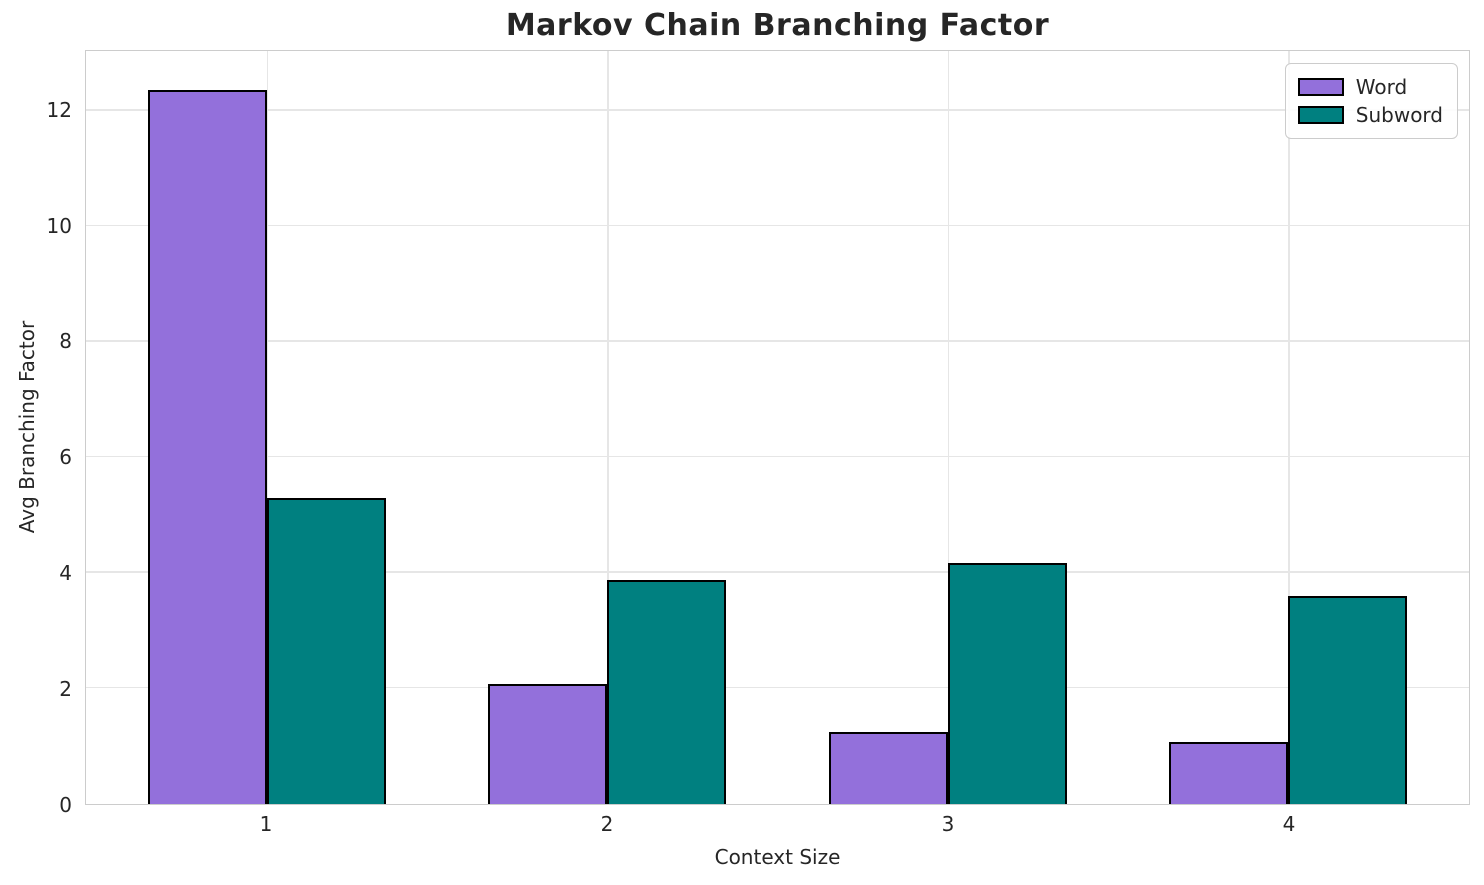  What do you see at coordinates (1399, 115) in the screenshot?
I see `legend-label: Subword` at bounding box center [1399, 115].